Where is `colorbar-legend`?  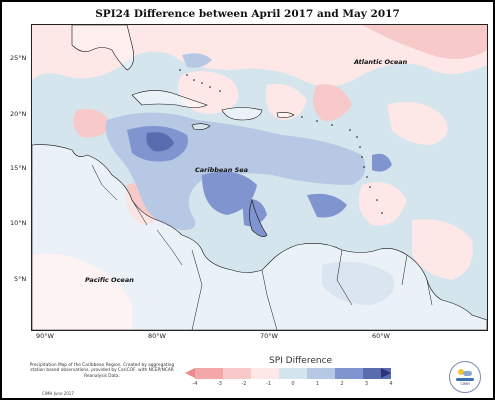
colorbar-legend is located at coordinates (292, 373).